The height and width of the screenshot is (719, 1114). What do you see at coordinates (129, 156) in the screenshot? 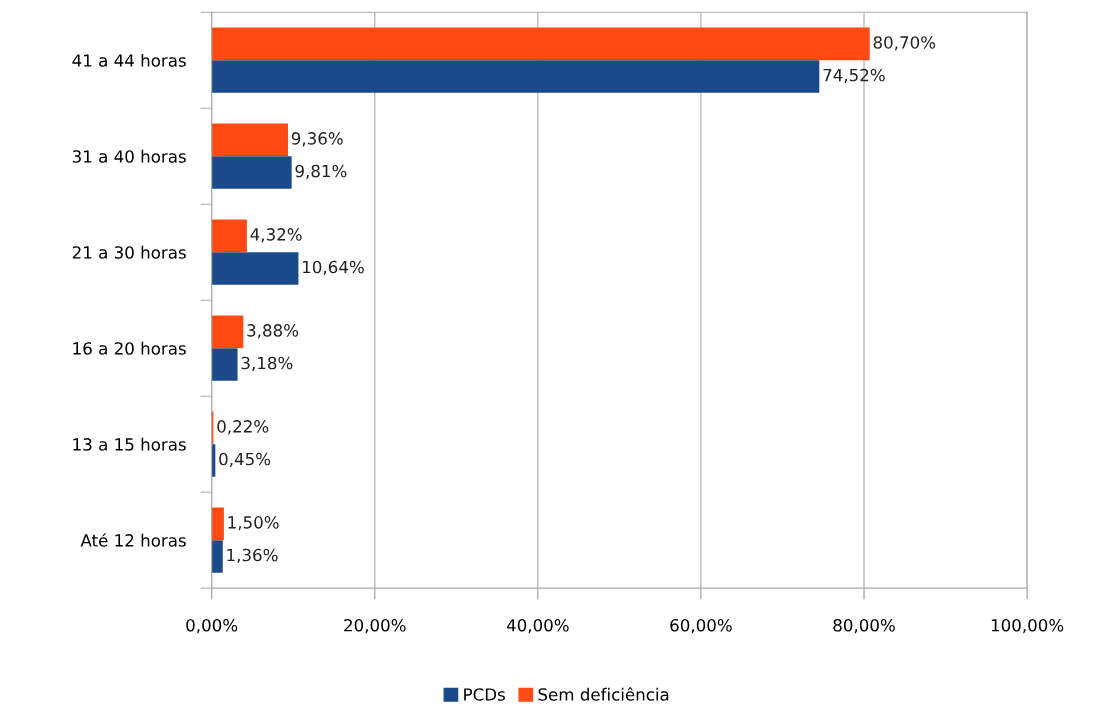
I see `y-tick-label: 31 a 40 horas` at bounding box center [129, 156].